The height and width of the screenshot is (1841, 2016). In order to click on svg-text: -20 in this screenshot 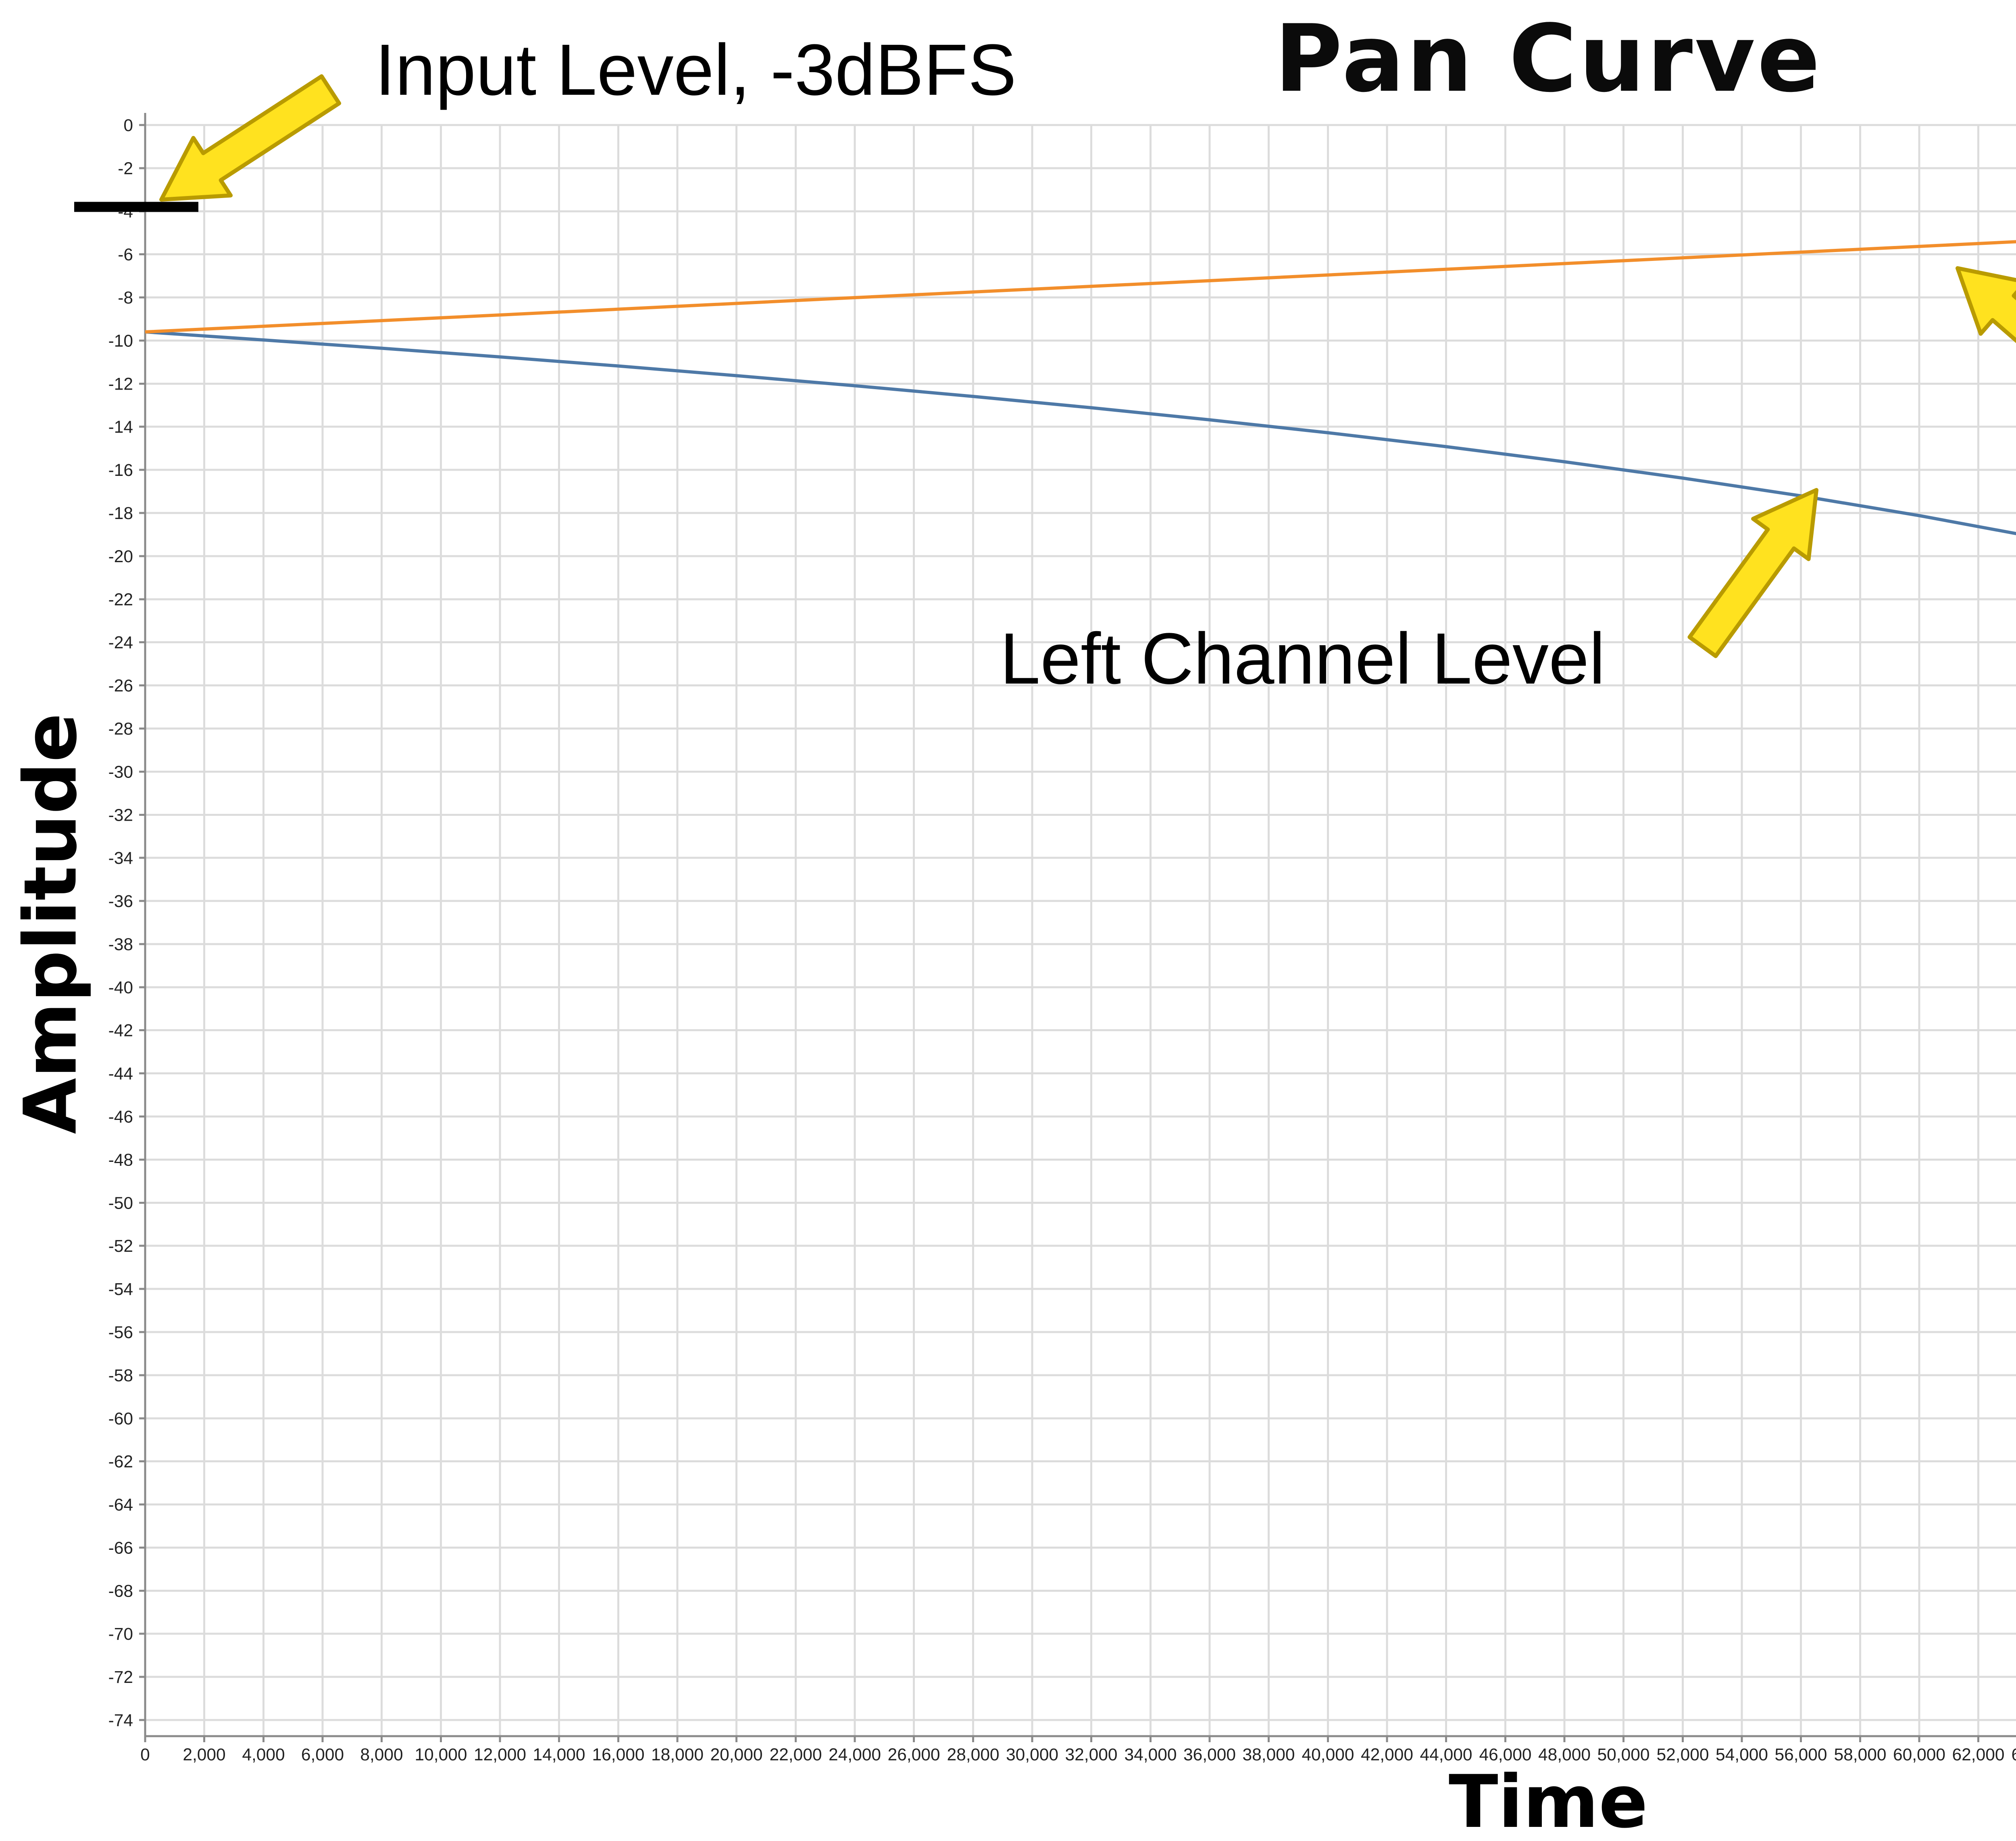, I will do `click(120, 557)`.